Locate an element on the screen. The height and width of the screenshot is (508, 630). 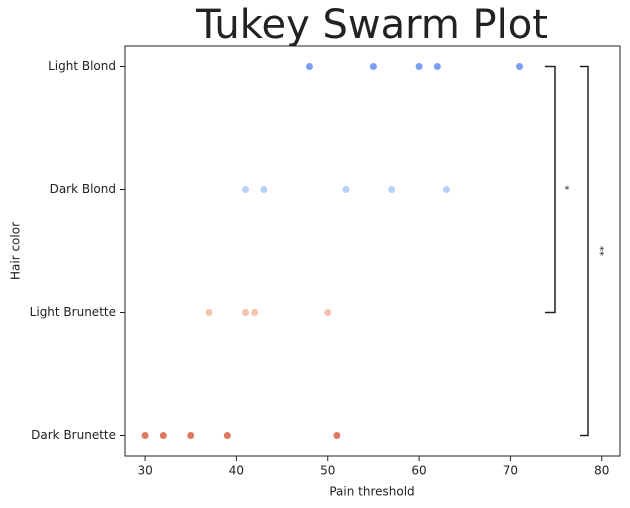
x-axis-label: Pain threshold is located at coordinates (371, 492).